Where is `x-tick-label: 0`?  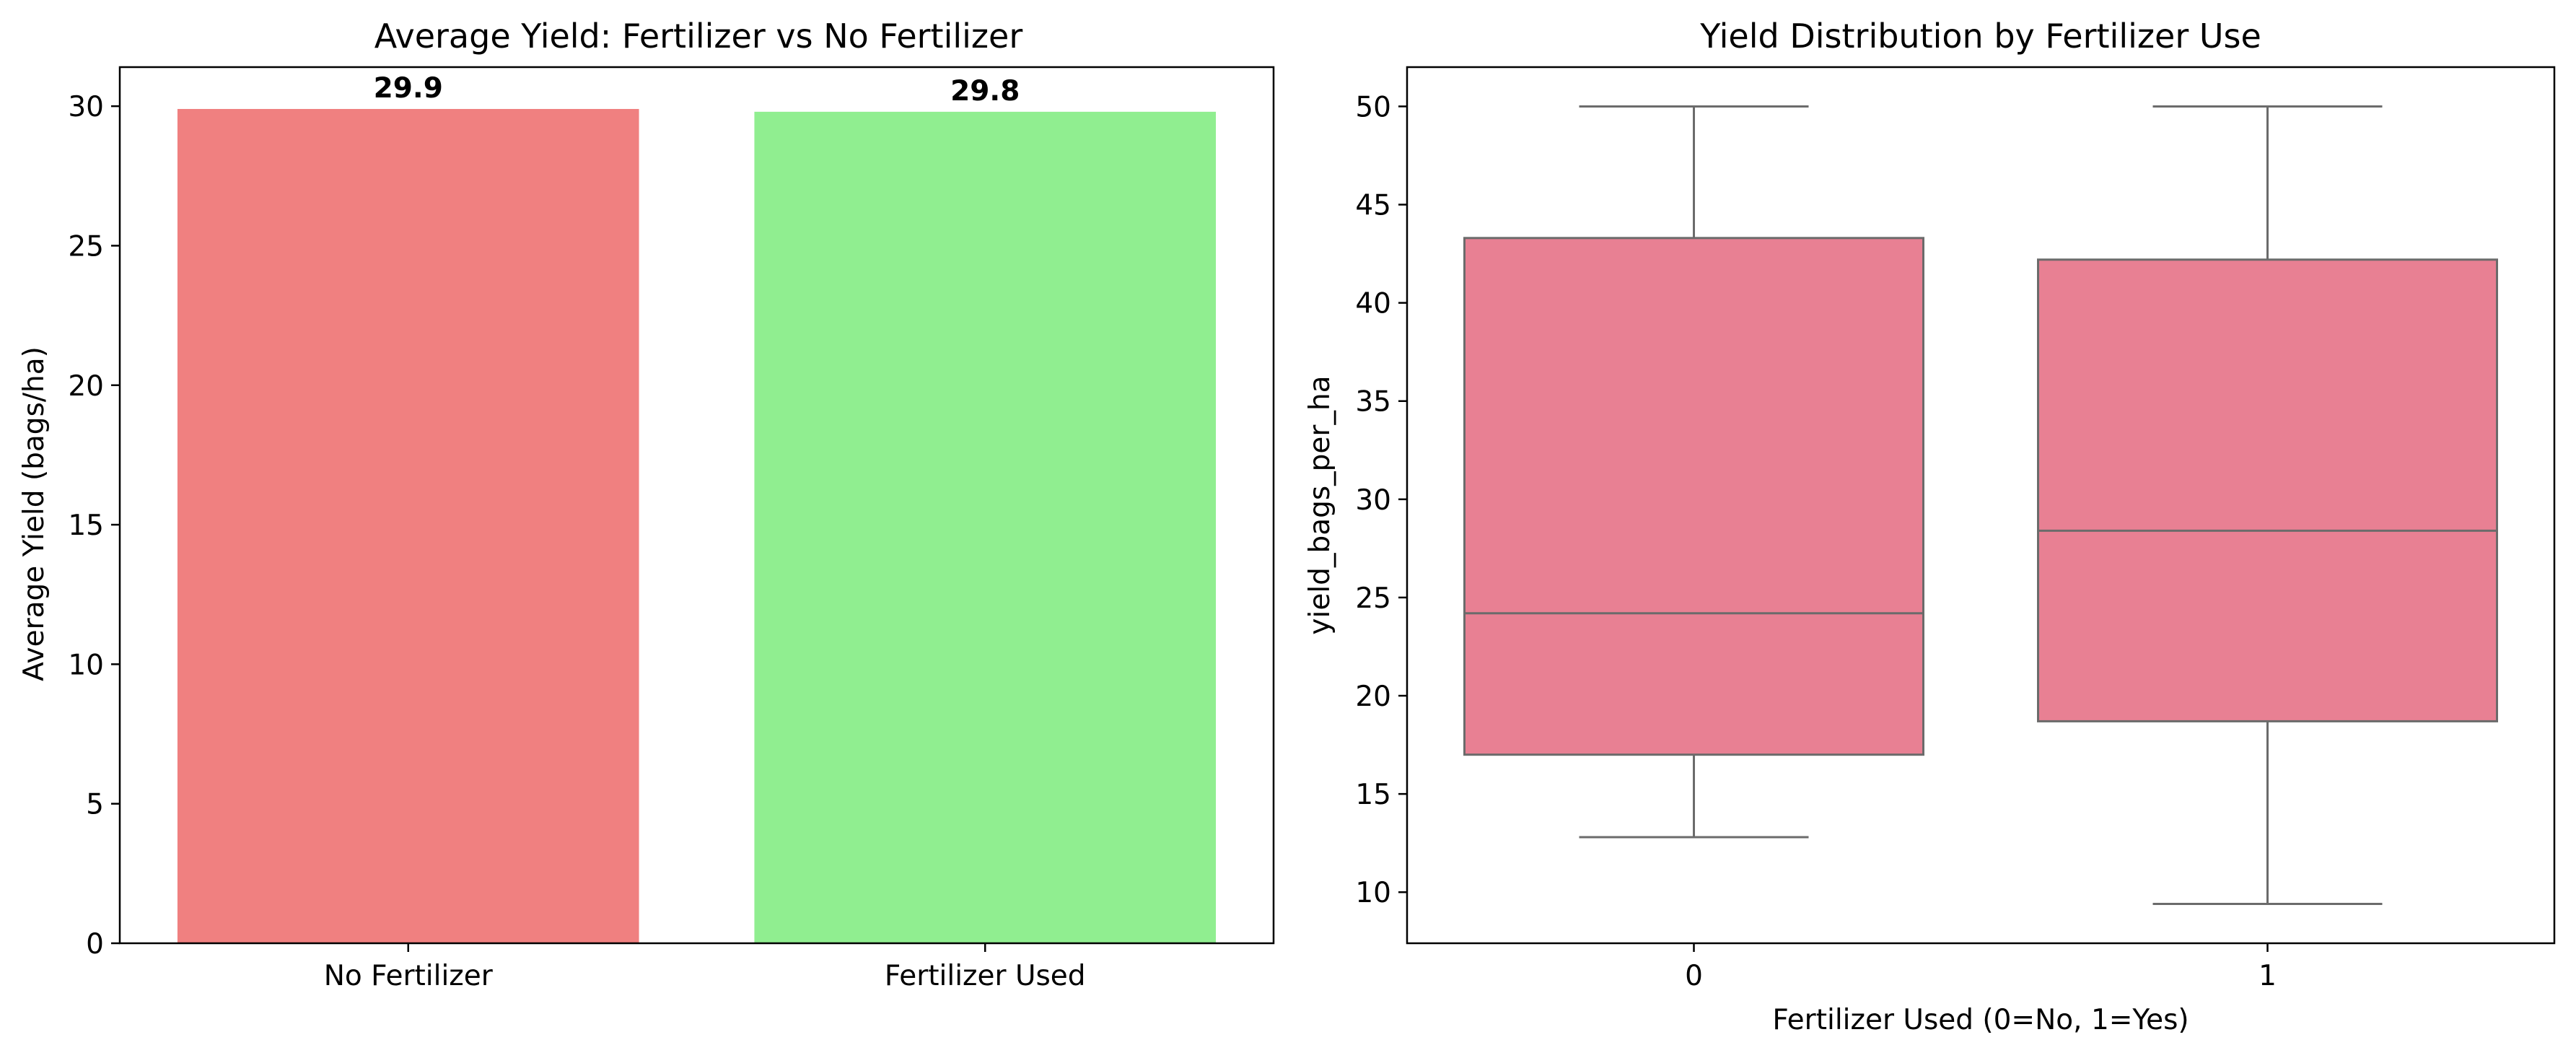
x-tick-label: 0 is located at coordinates (1694, 976).